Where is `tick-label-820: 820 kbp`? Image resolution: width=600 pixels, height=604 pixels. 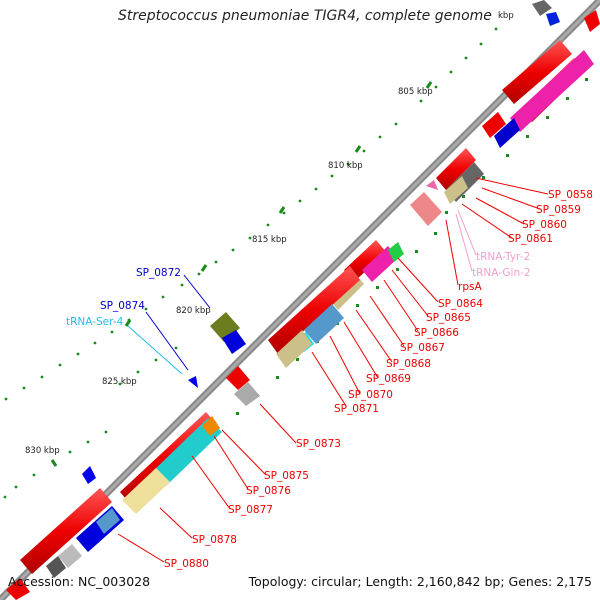
tick-label-820: 820 kbp is located at coordinates (193, 311).